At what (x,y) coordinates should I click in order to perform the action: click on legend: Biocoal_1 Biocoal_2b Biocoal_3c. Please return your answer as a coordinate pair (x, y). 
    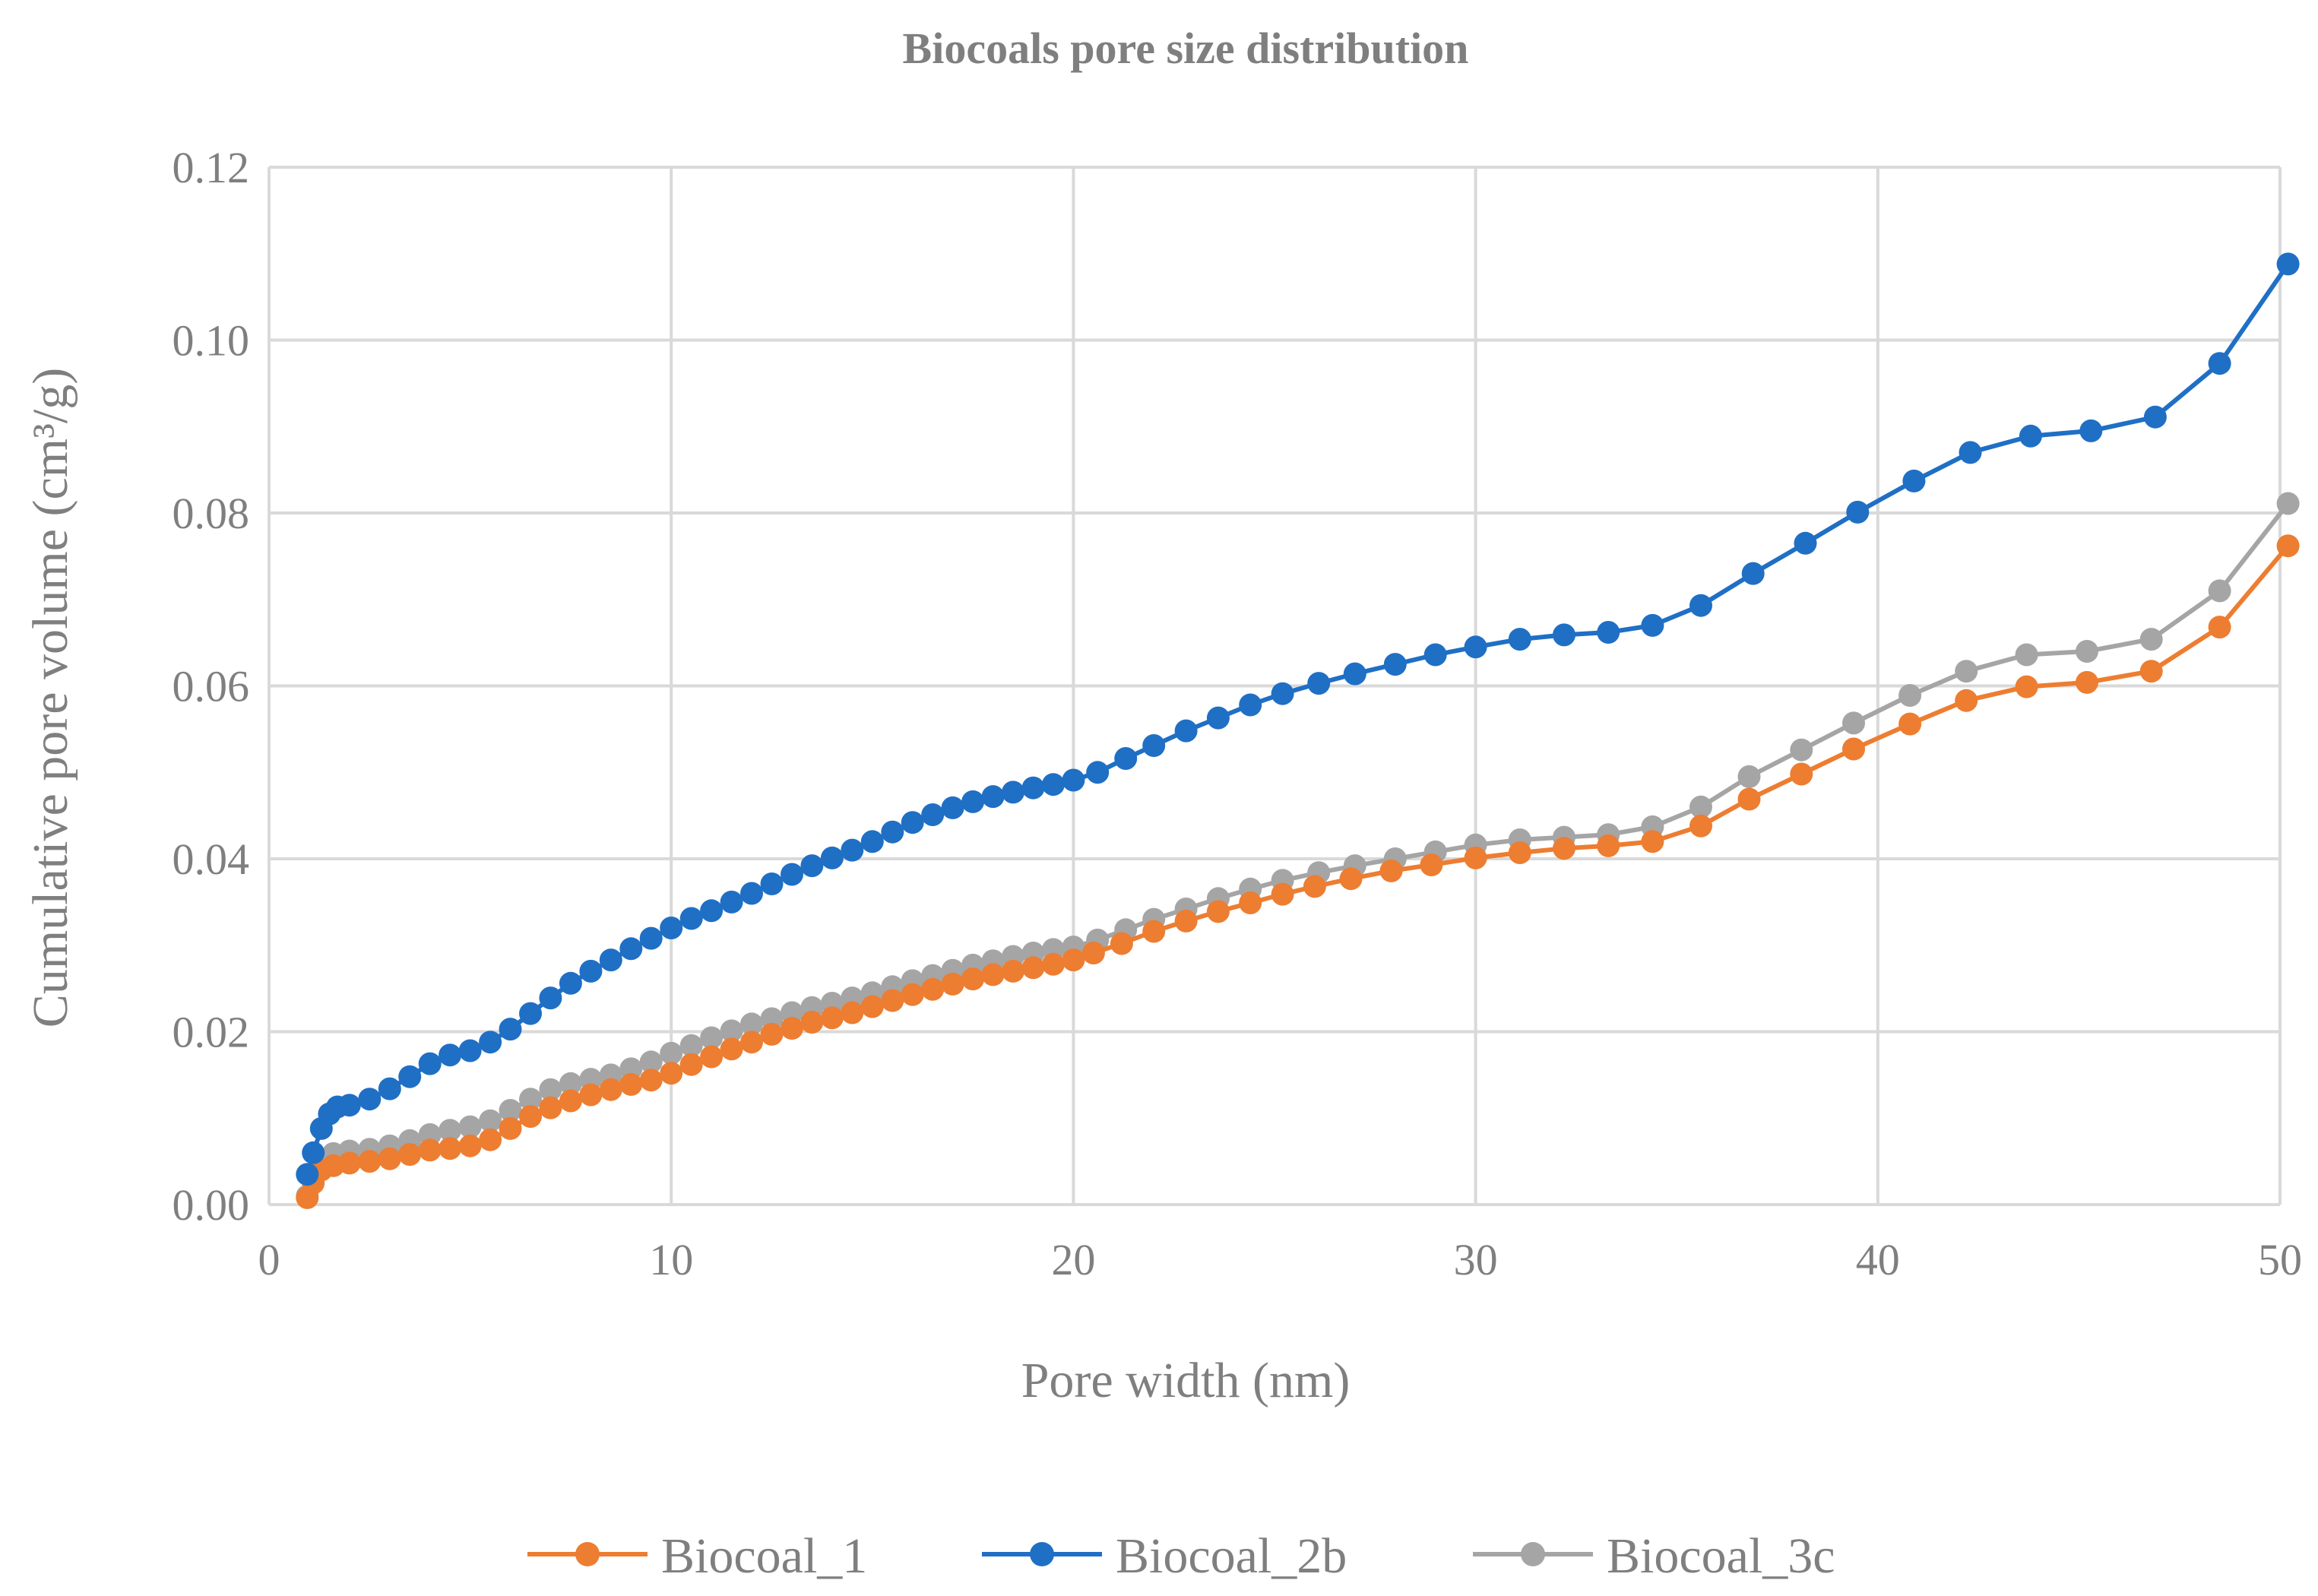
    Looking at the image, I should click on (1181, 1556).